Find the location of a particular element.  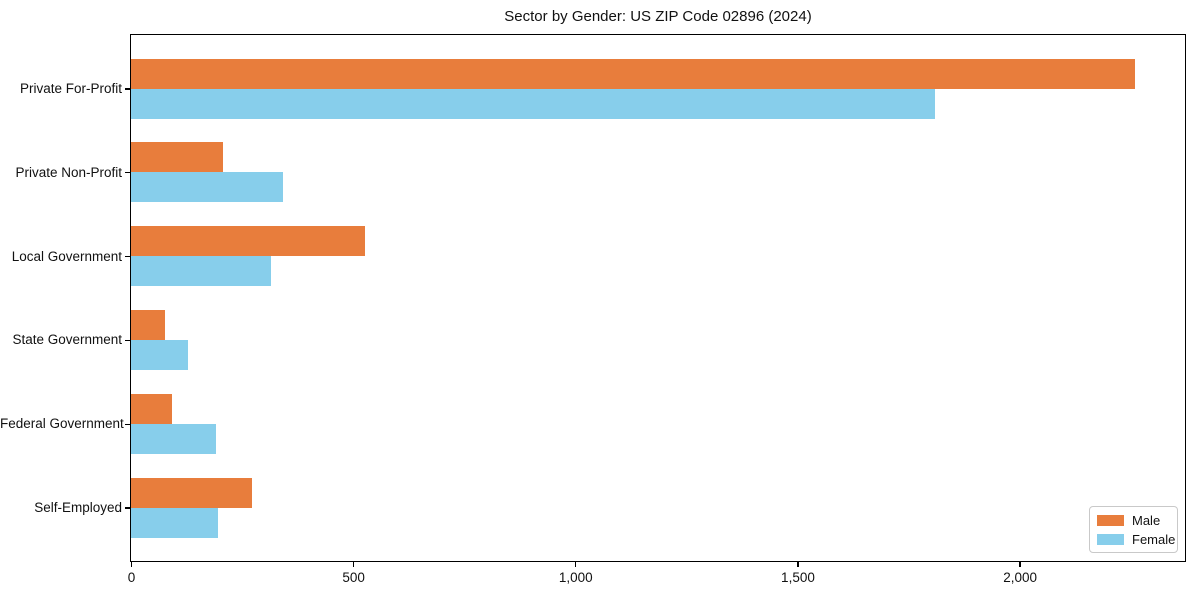

bar-male-private-for-profit is located at coordinates (633, 73).